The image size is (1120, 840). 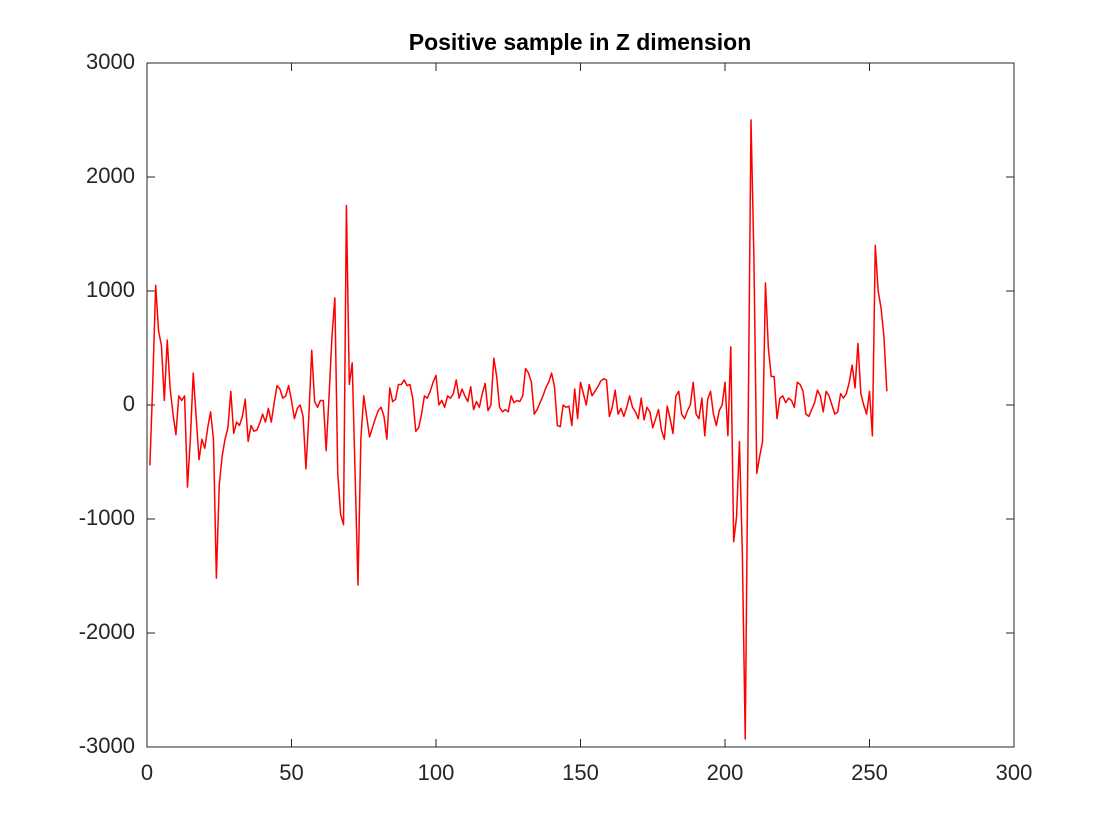 I want to click on x-tick-label: 100, so click(x=436, y=772).